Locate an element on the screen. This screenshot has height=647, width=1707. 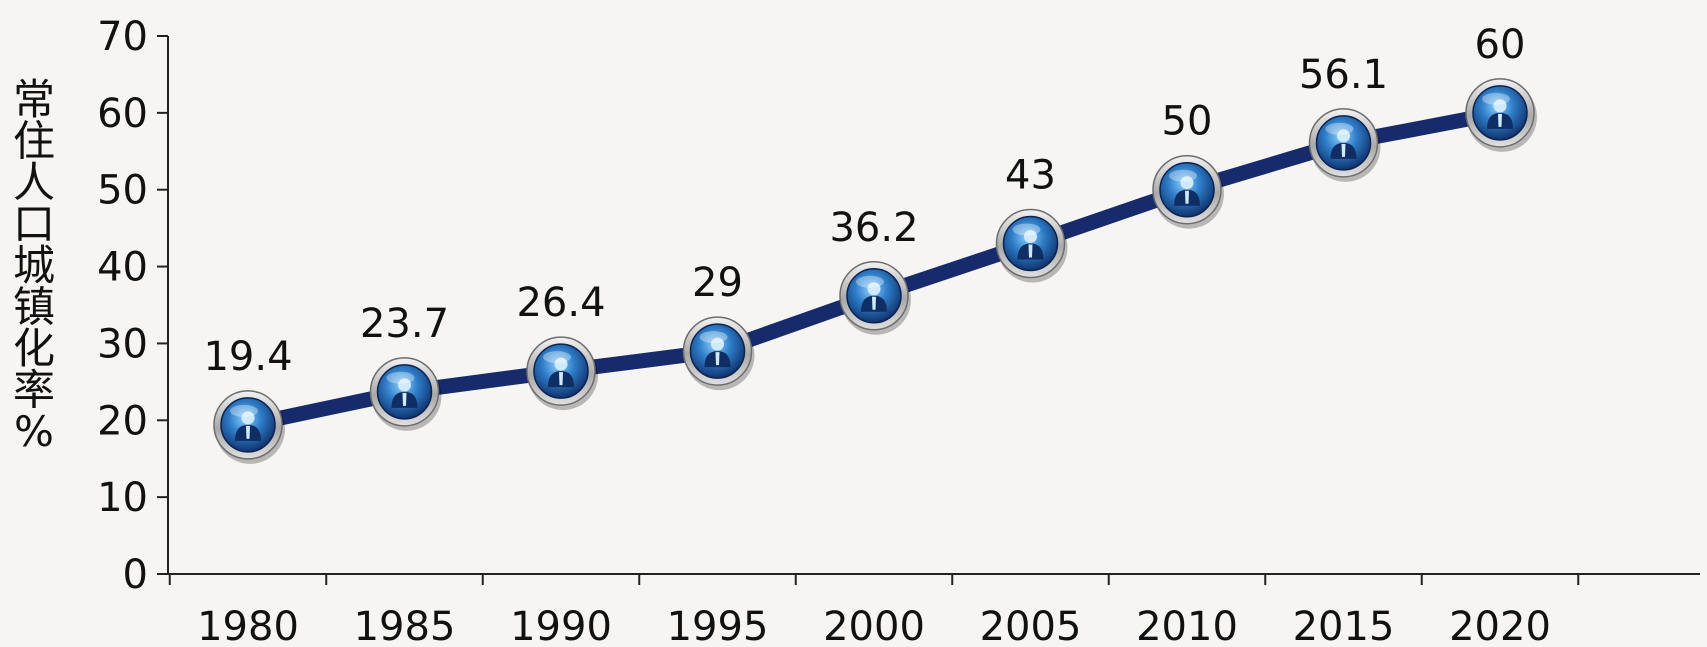
x-tick-label: 1995 is located at coordinates (718, 625).